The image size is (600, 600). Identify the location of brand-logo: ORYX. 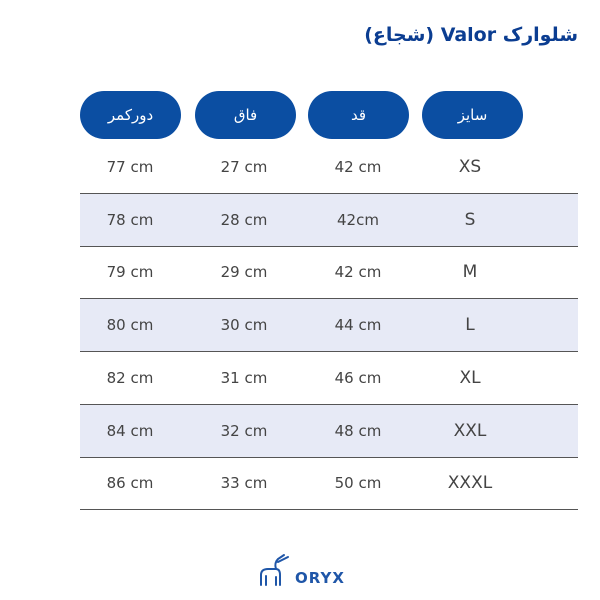
(301, 570).